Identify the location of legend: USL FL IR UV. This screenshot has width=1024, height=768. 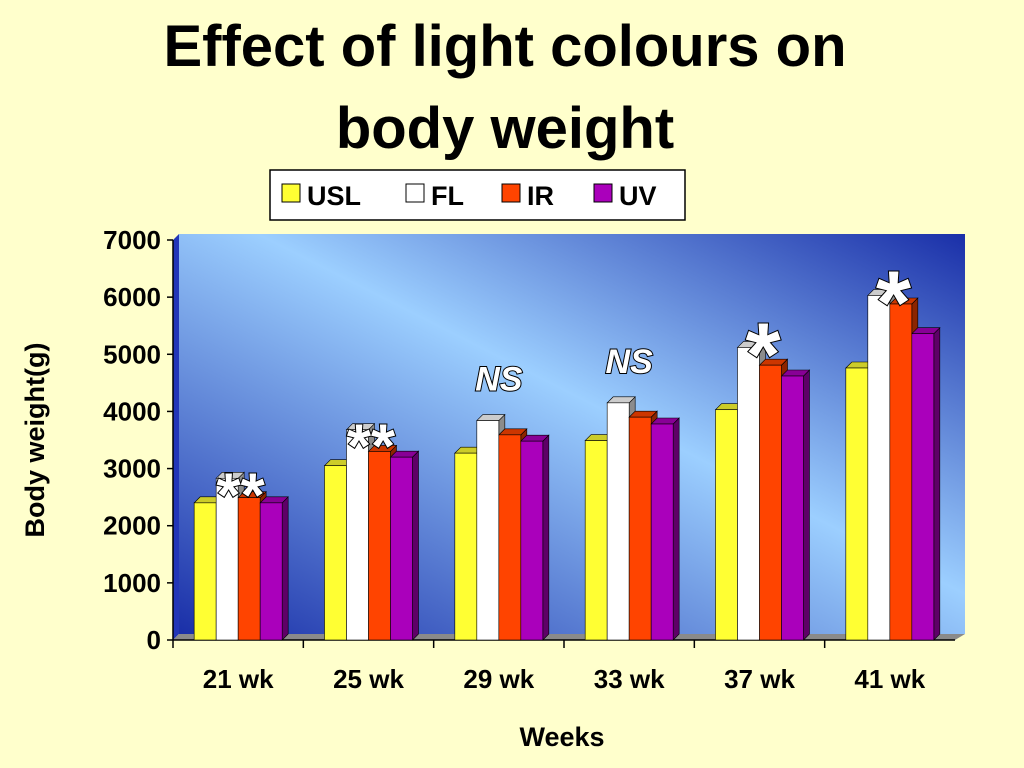
(477, 195).